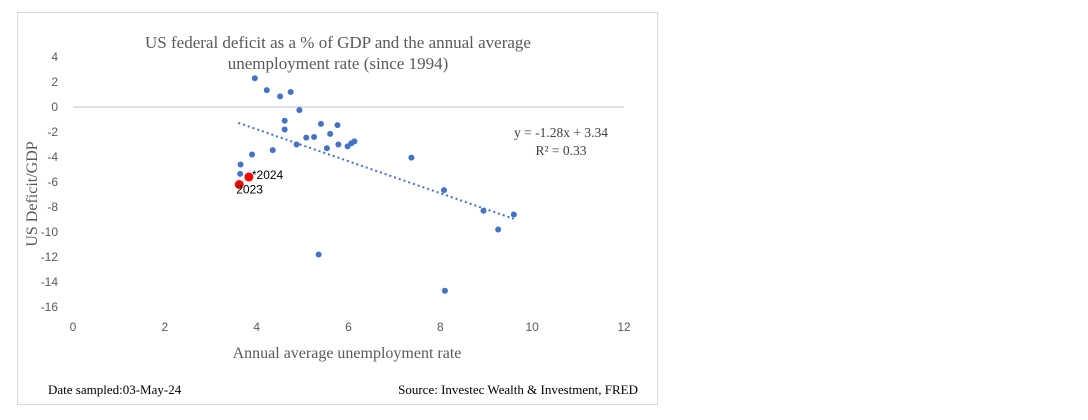 The height and width of the screenshot is (420, 1088). I want to click on x-axis-label: Annual average unemployment rate, so click(347, 353).